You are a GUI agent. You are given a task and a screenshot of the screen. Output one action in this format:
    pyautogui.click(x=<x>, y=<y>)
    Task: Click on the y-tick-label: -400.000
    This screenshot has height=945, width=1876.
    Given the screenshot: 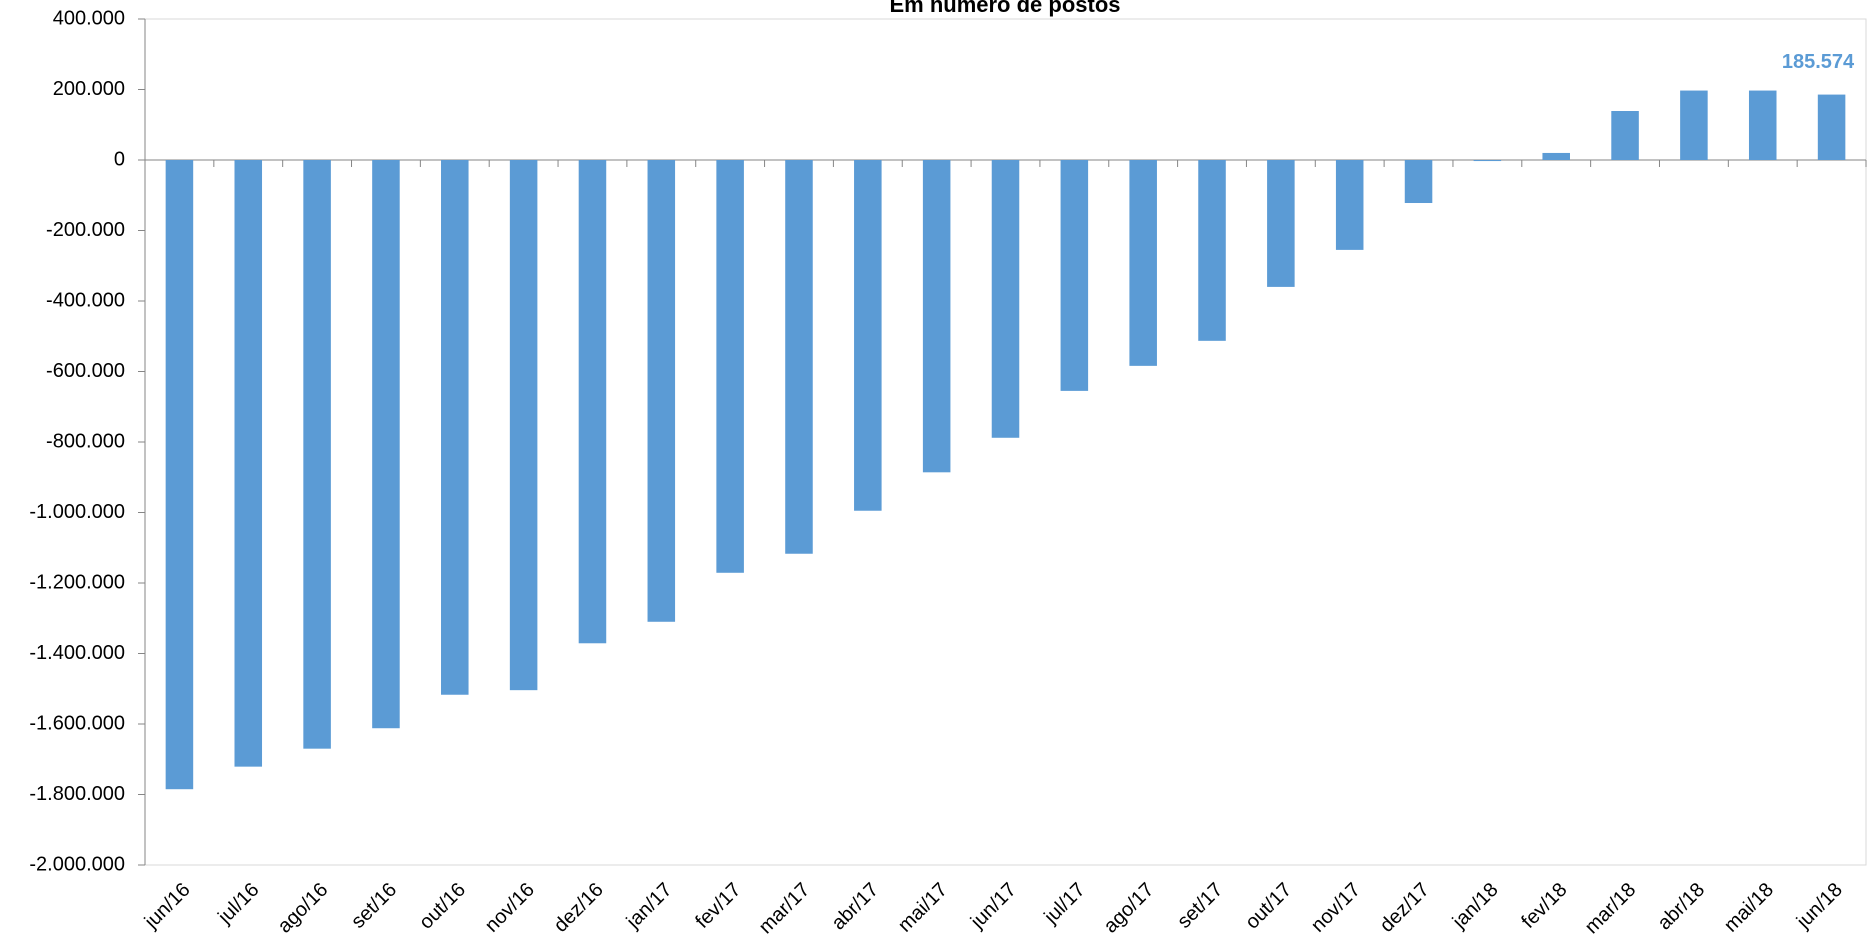 What is the action you would take?
    pyautogui.click(x=85, y=300)
    